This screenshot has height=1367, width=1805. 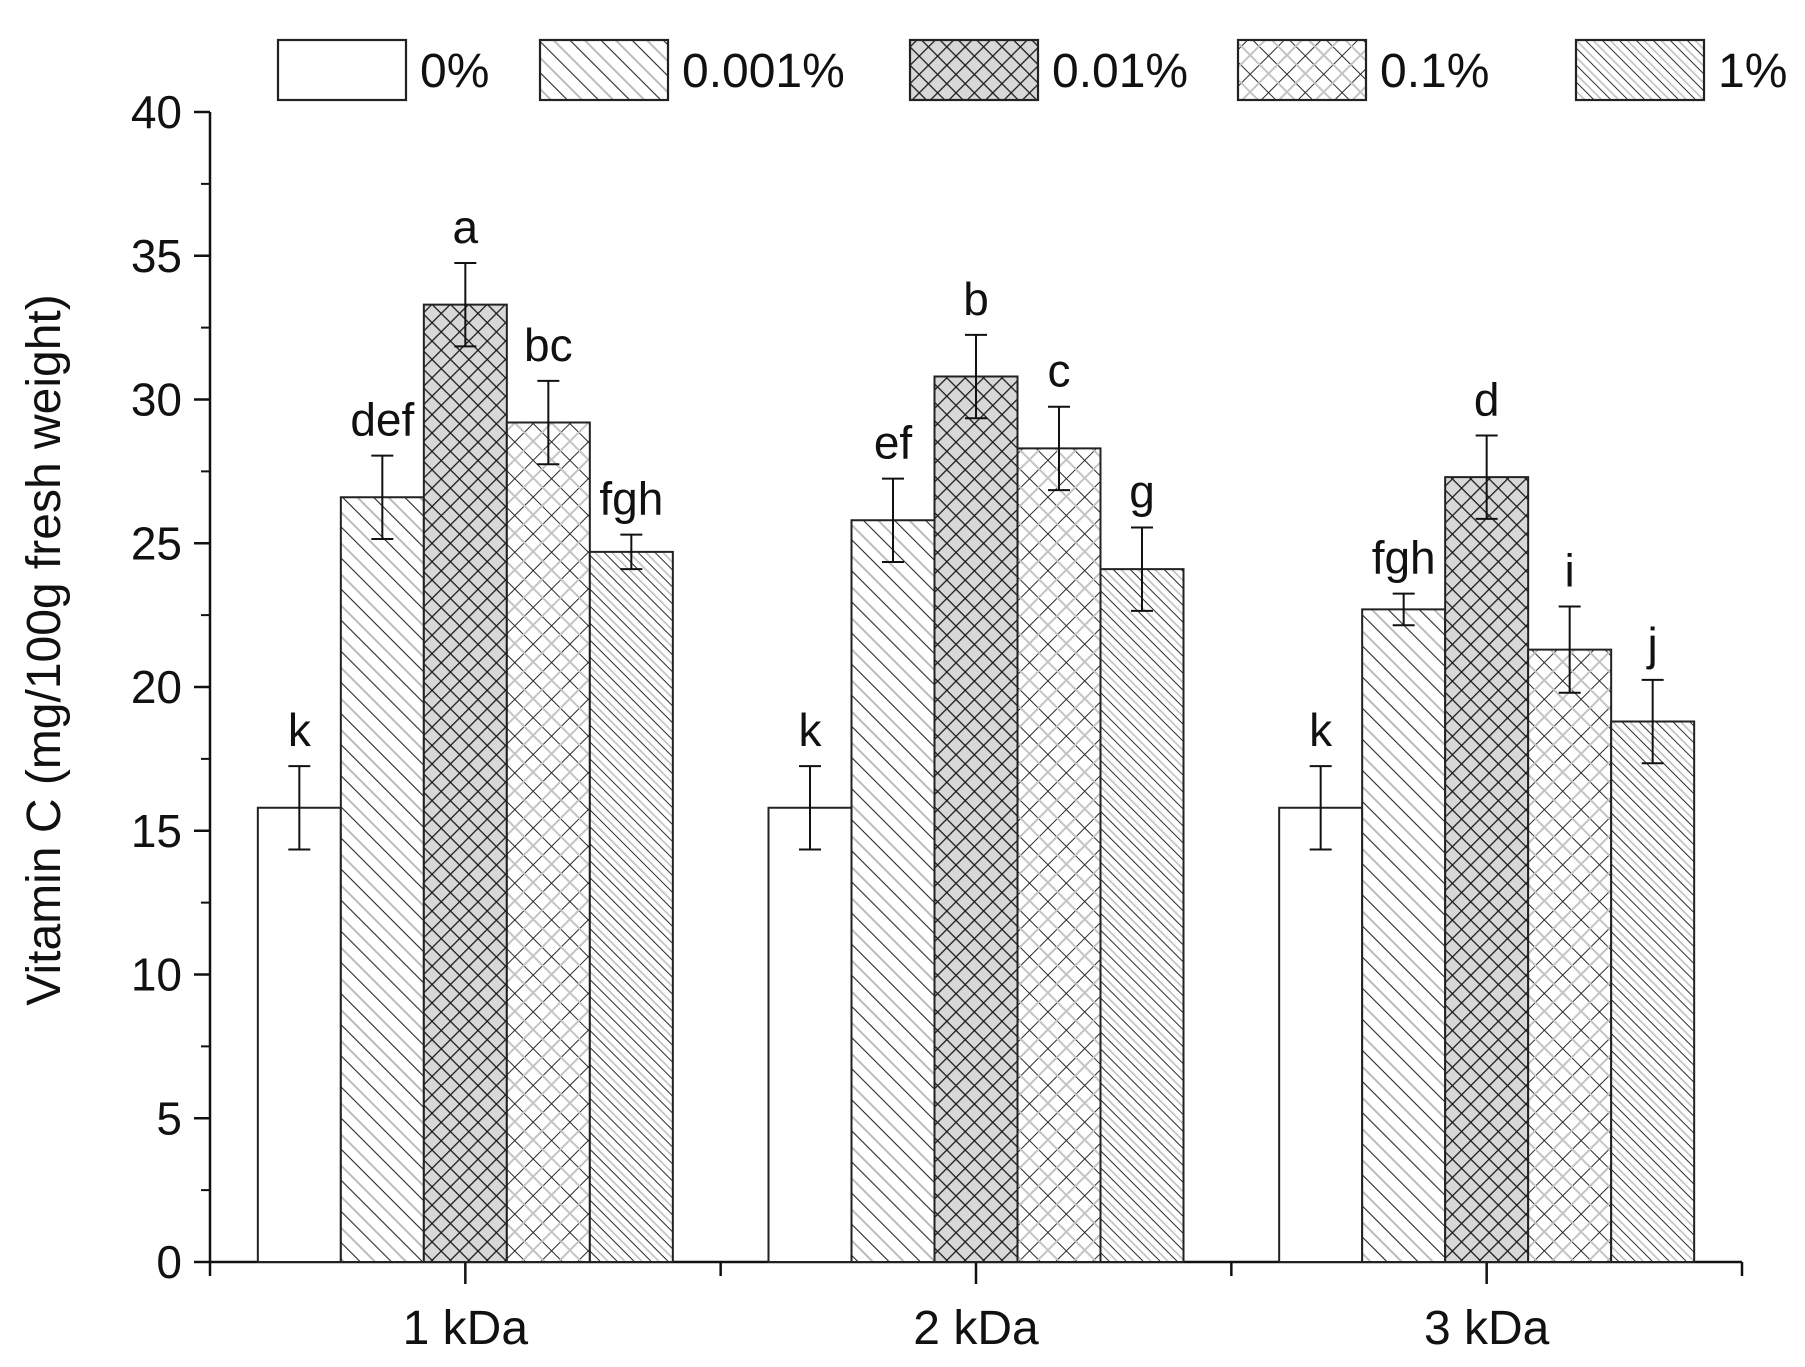 I want to click on significance-label: g, so click(x=1142, y=491).